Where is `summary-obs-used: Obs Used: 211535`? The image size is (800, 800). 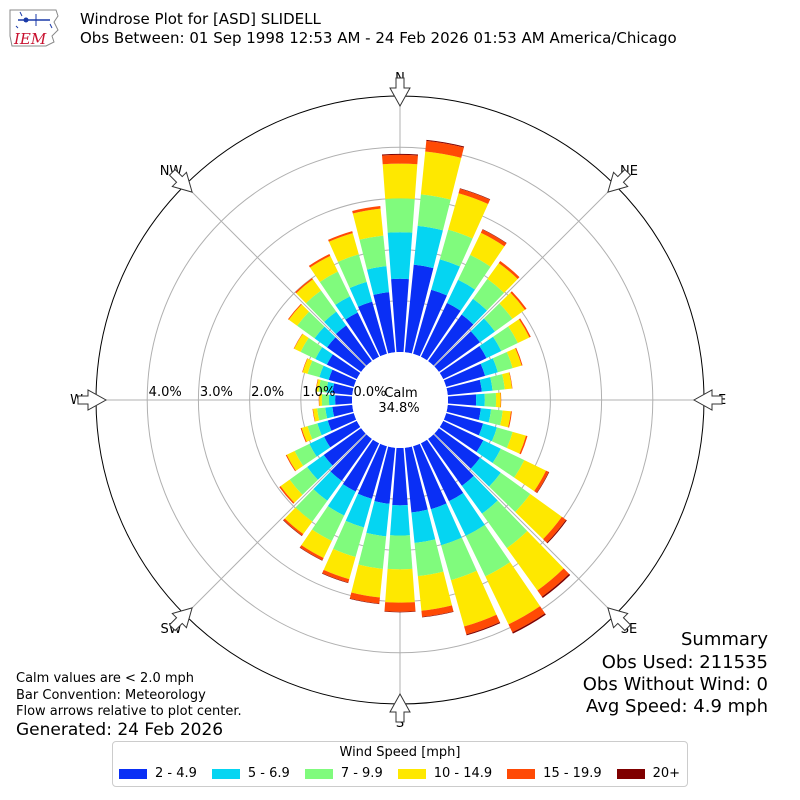 summary-obs-used: Obs Used: 211535 is located at coordinates (684, 662).